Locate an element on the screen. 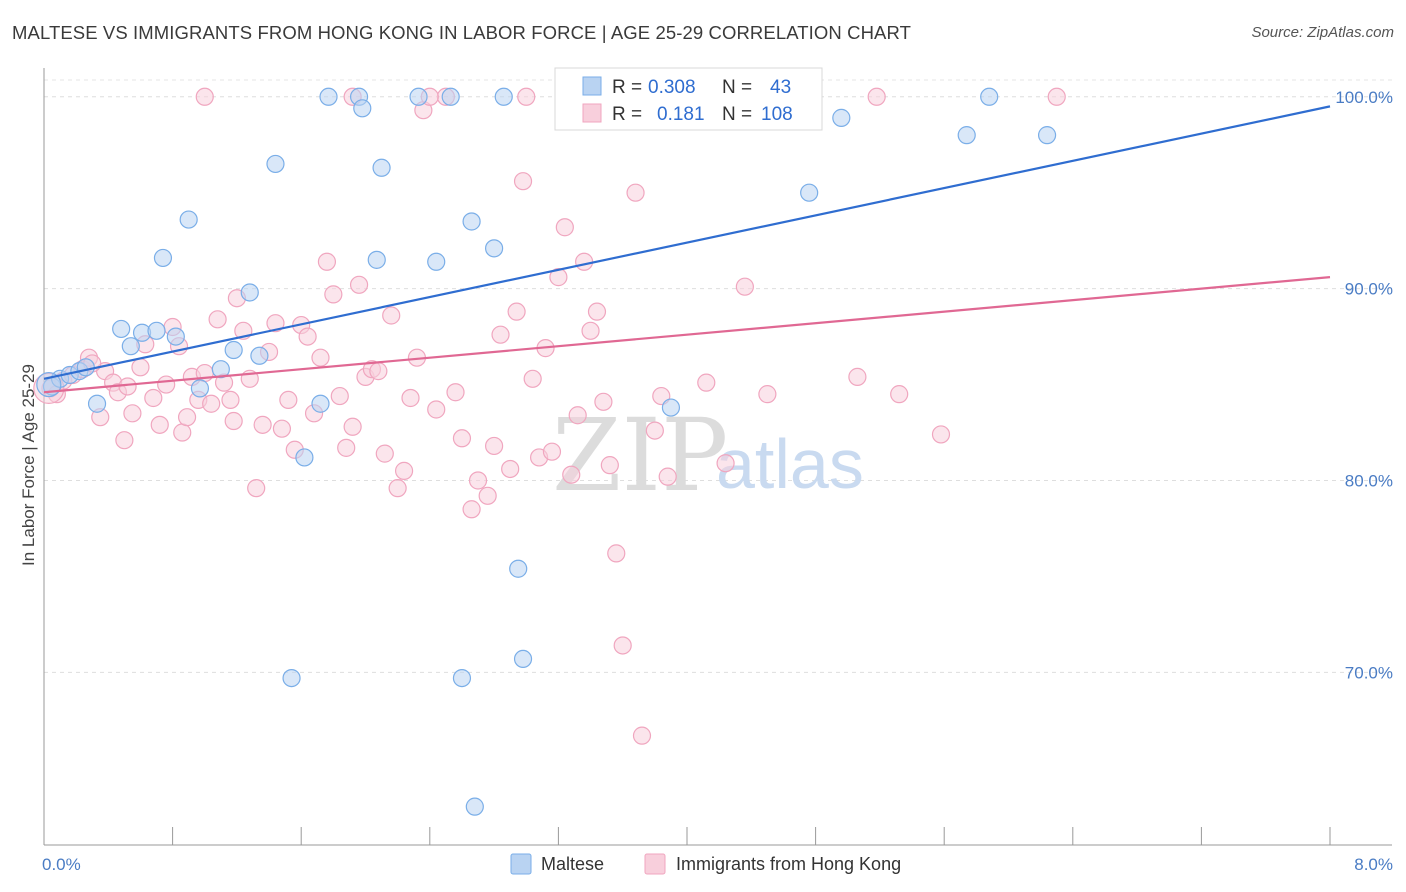 The image size is (1406, 892). bottom-legend: Maltese Immigrants from Hong Kong is located at coordinates (705, 864).